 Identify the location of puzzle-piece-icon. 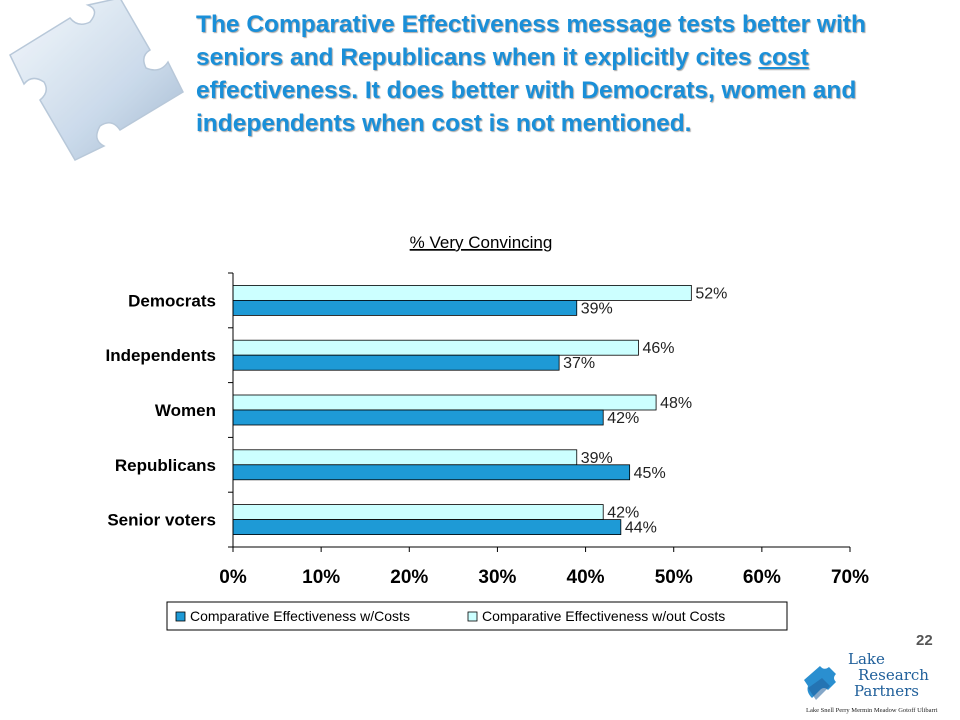
(96, 80).